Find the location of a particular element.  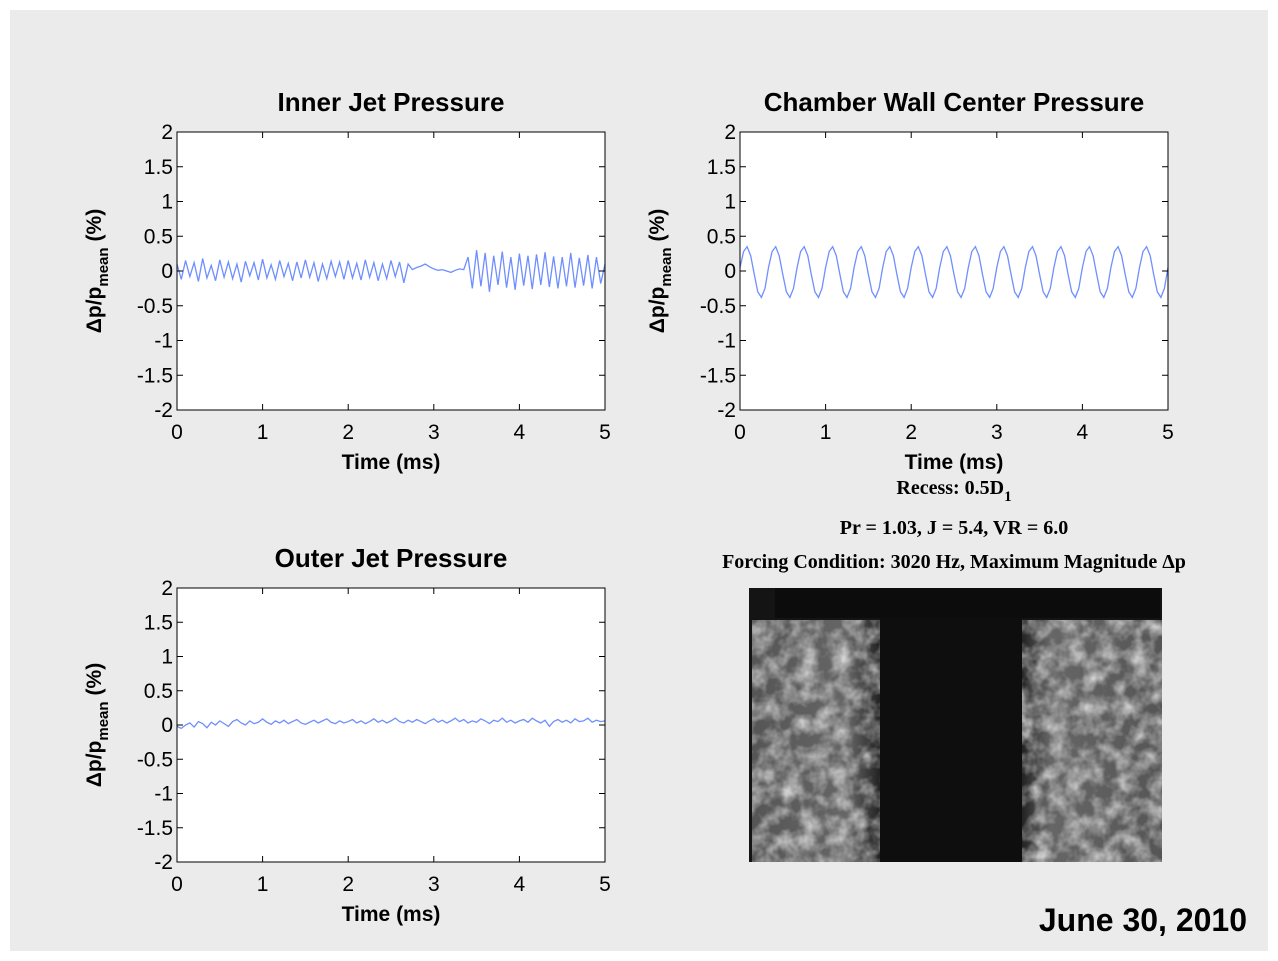

caption-conditions: Pr = 1.03, J = 5.4, VR = 6.0 is located at coordinates (954, 528).